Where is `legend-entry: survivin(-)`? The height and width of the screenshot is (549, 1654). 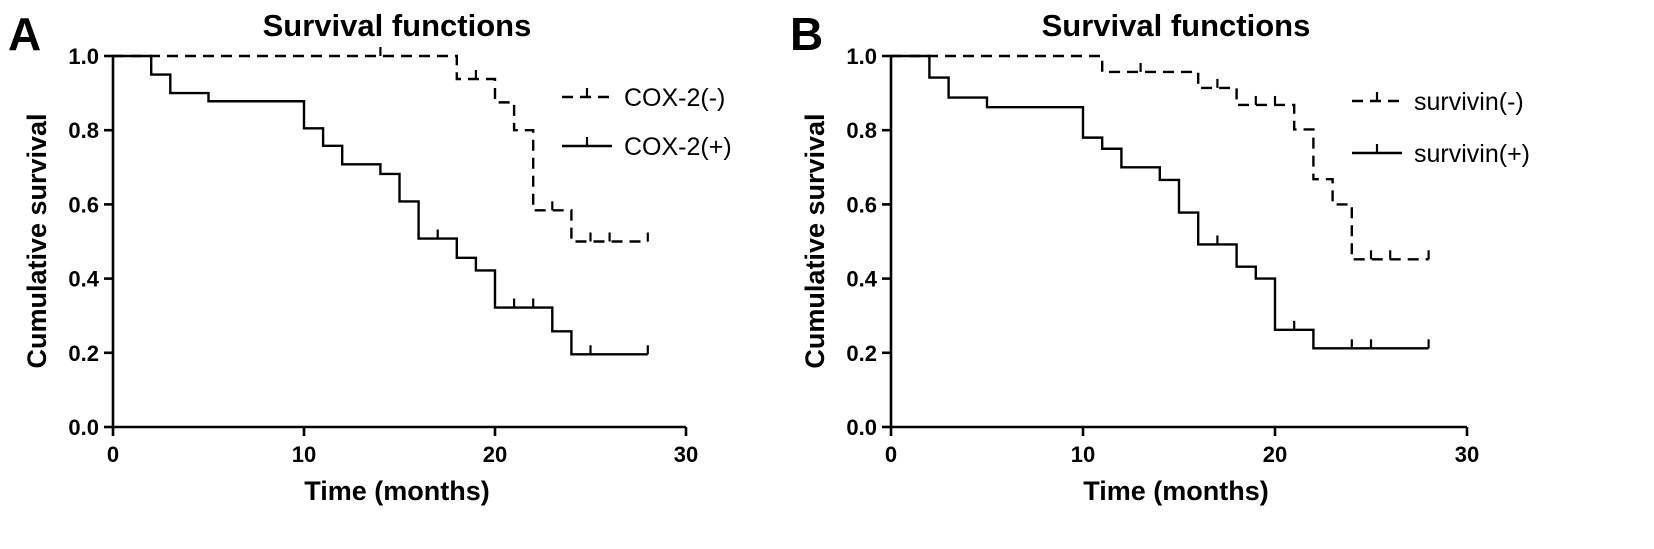 legend-entry: survivin(-) is located at coordinates (1438, 102).